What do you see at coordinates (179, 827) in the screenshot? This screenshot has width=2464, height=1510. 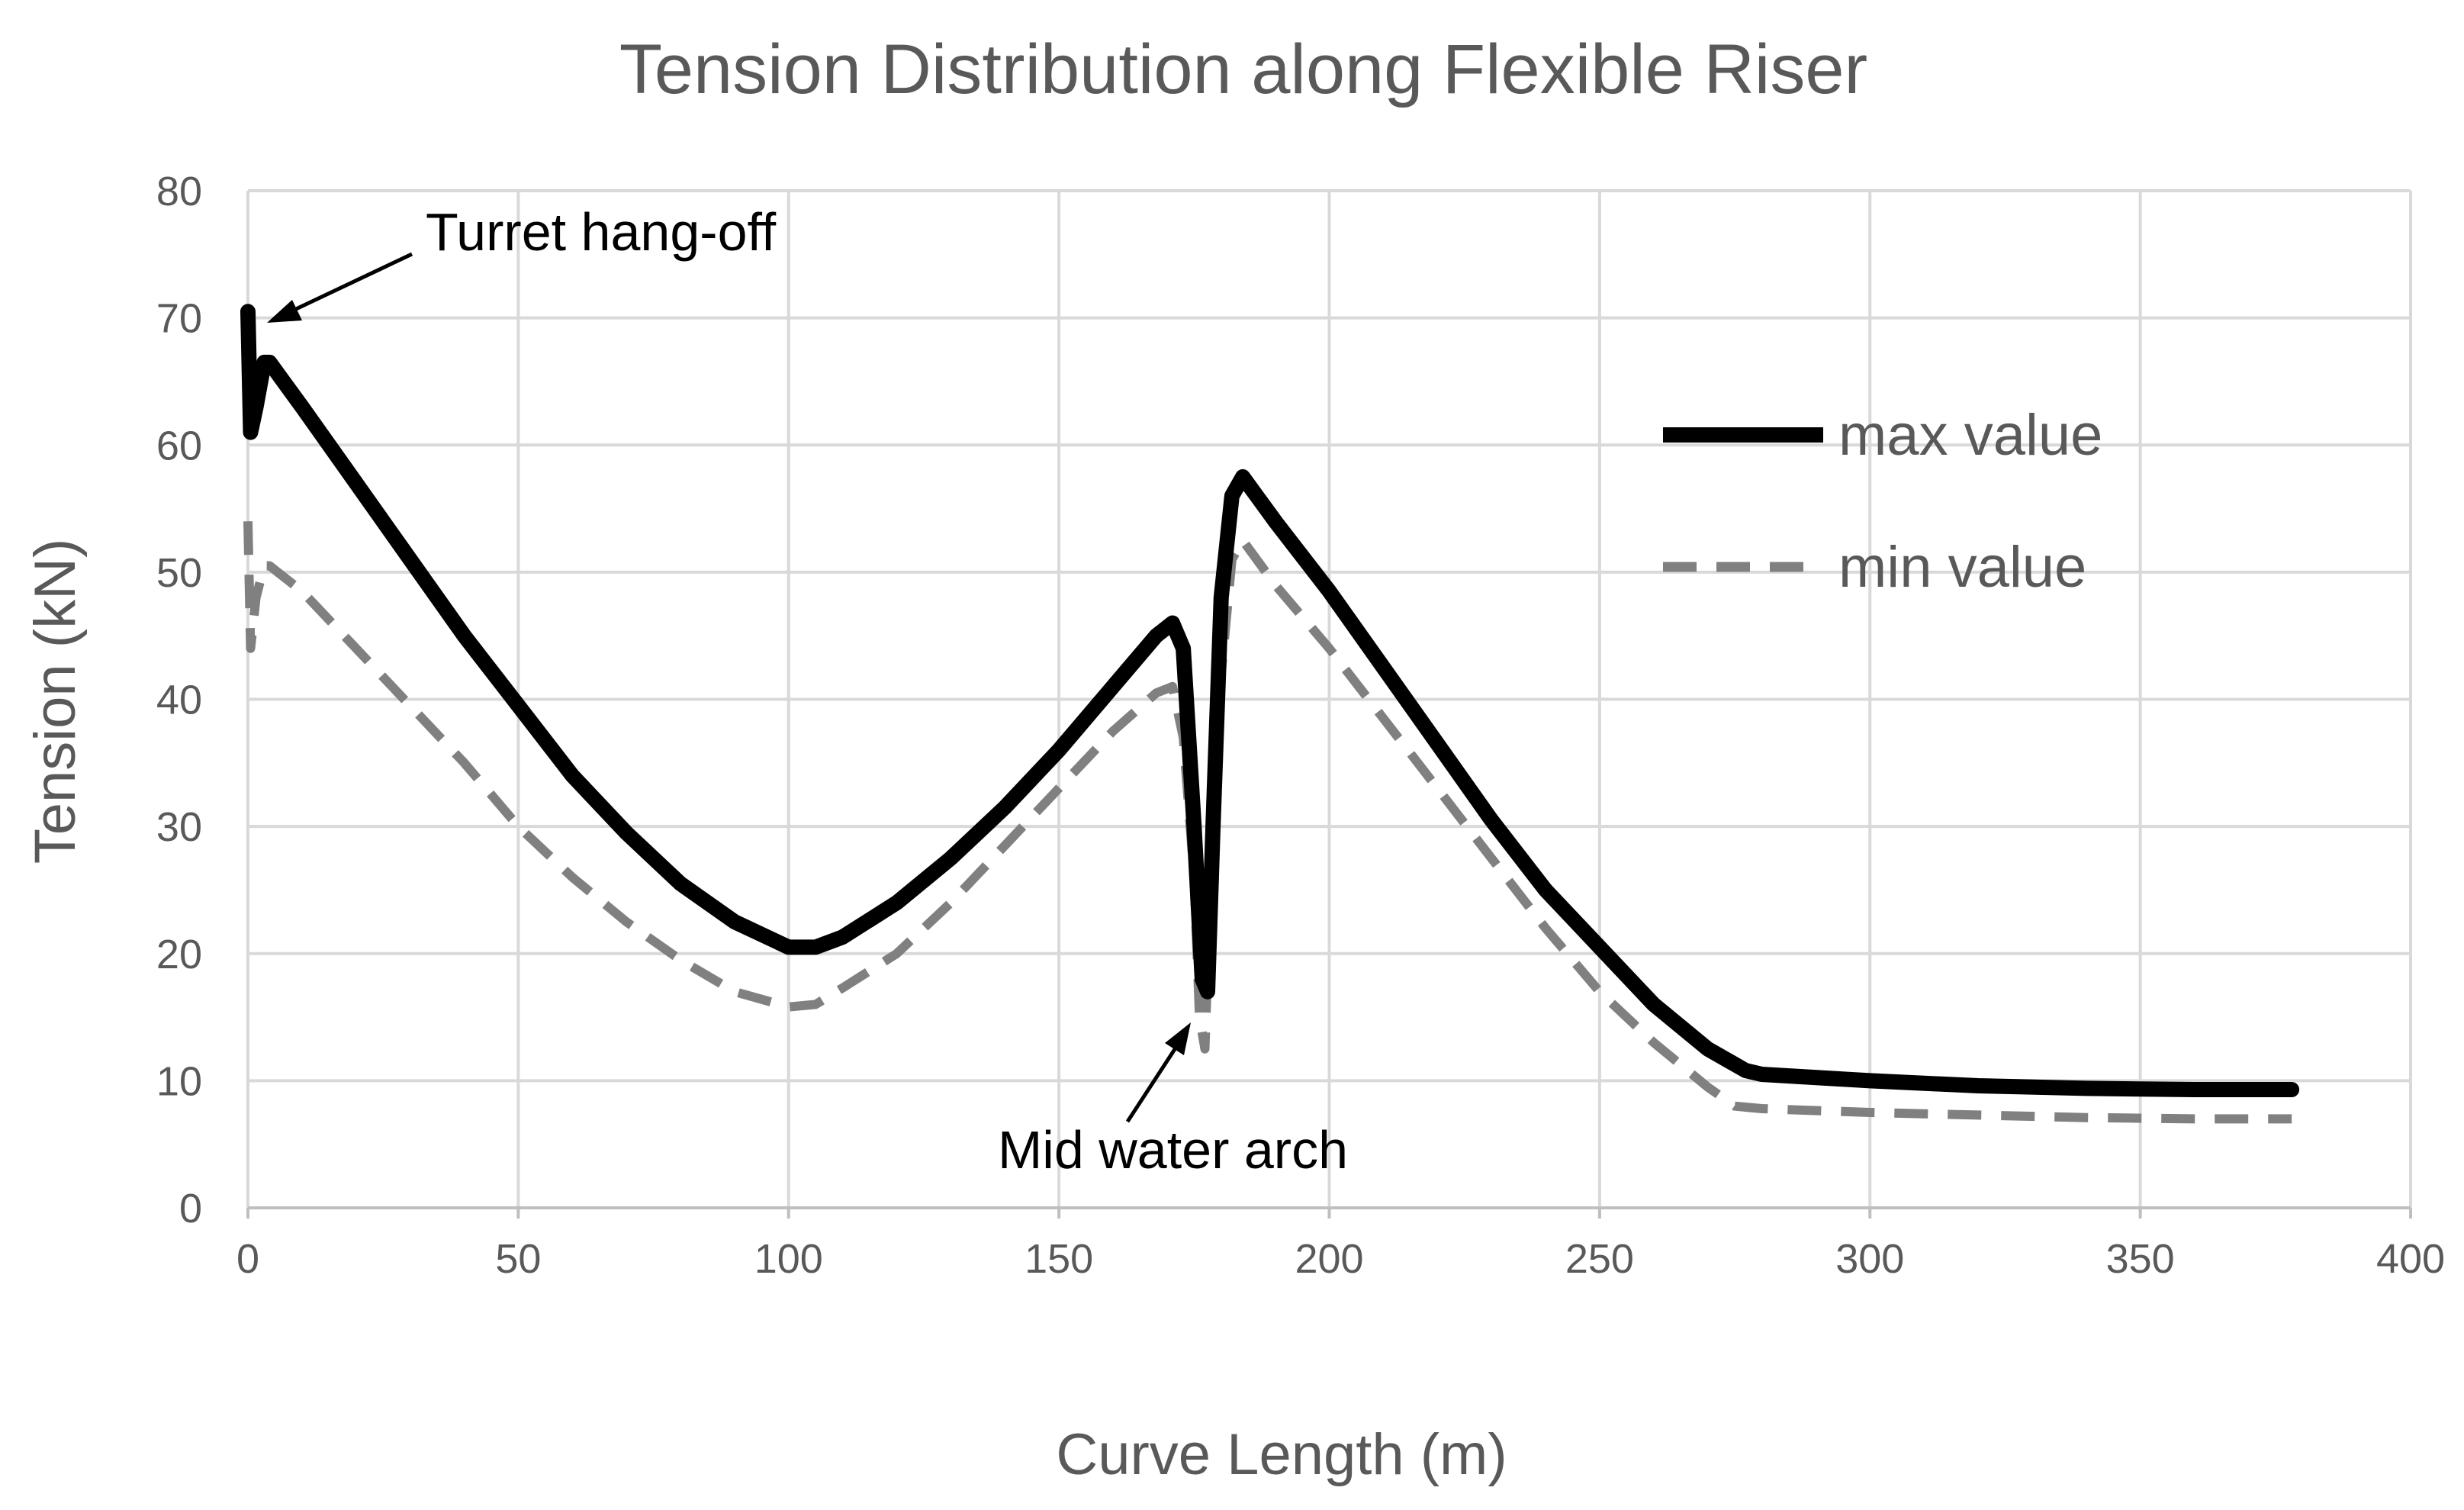 I see `y-tick-label: 30` at bounding box center [179, 827].